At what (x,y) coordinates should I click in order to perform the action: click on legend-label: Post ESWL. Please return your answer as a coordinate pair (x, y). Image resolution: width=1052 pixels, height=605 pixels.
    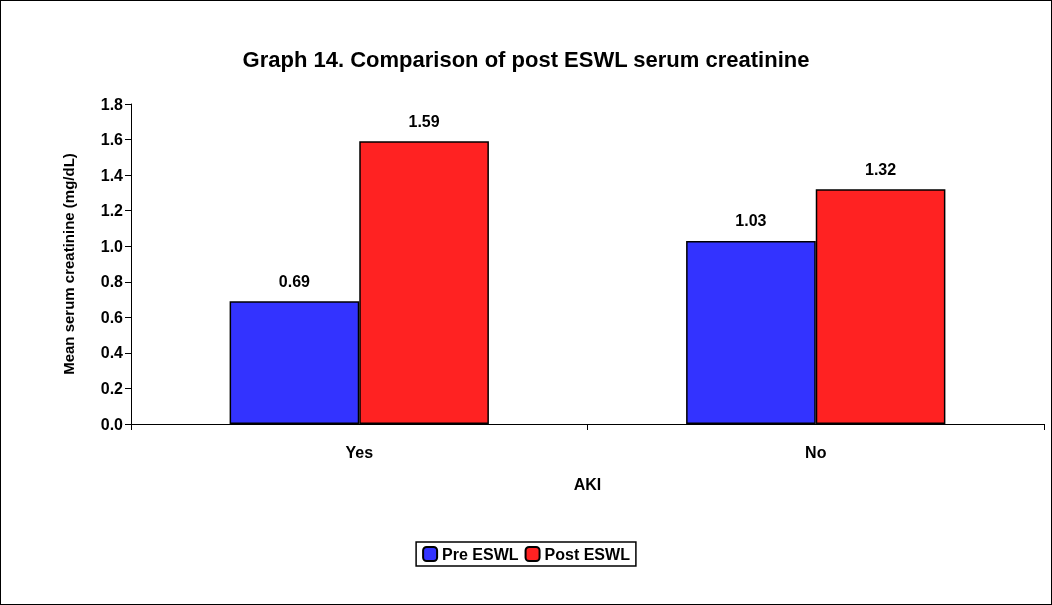
    Looking at the image, I should click on (587, 554).